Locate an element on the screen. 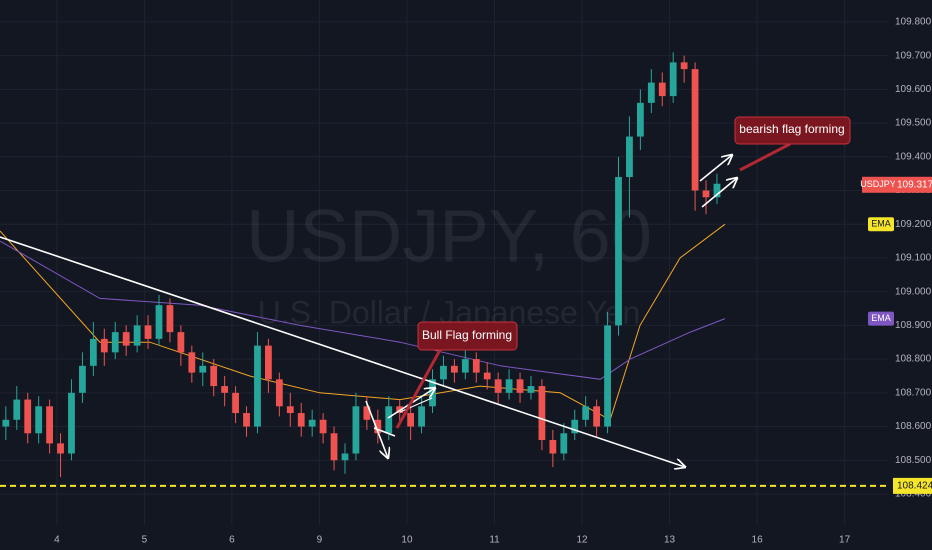 This screenshot has width=932, height=550. y-tick-label: 108.600 is located at coordinates (913, 426).